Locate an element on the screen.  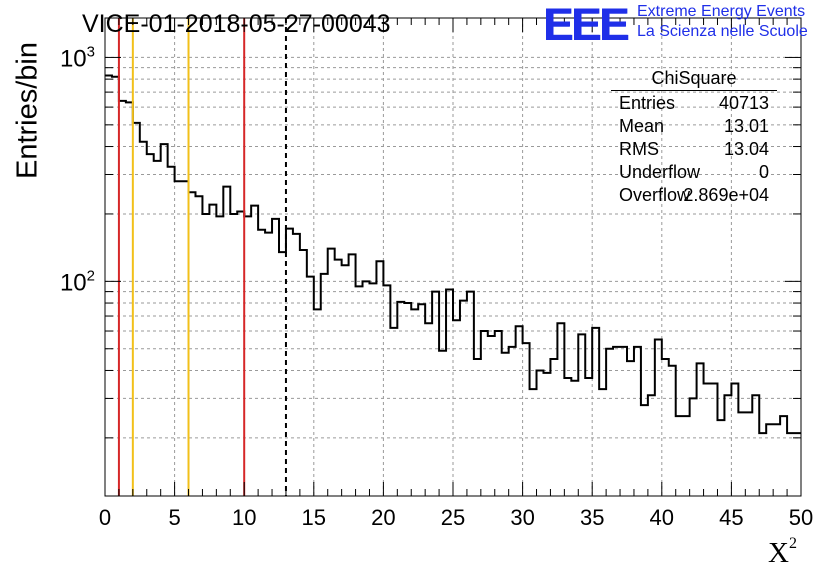
y-tick-label: 10³ is located at coordinates (77, 57).